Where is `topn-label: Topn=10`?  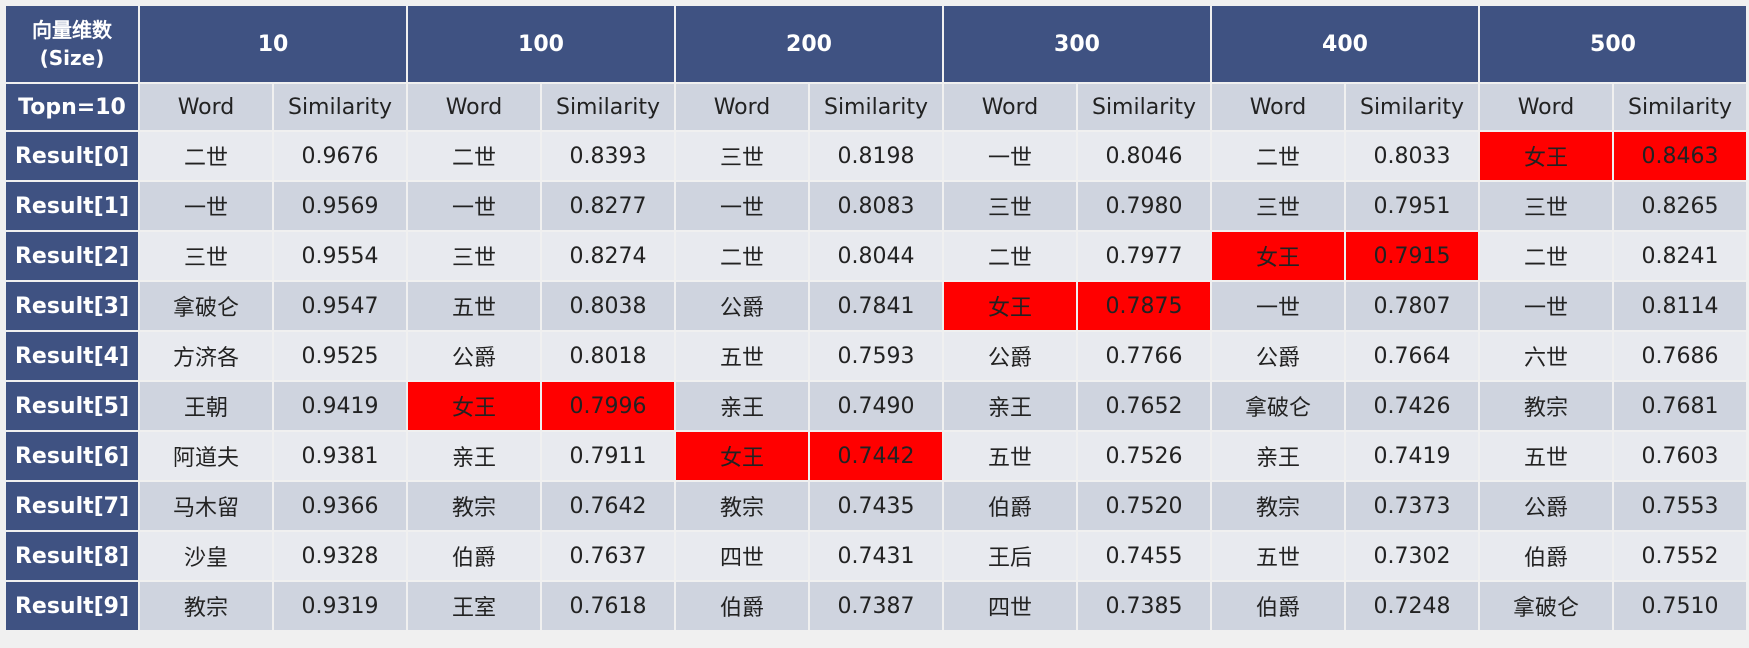 topn-label: Topn=10 is located at coordinates (72, 107).